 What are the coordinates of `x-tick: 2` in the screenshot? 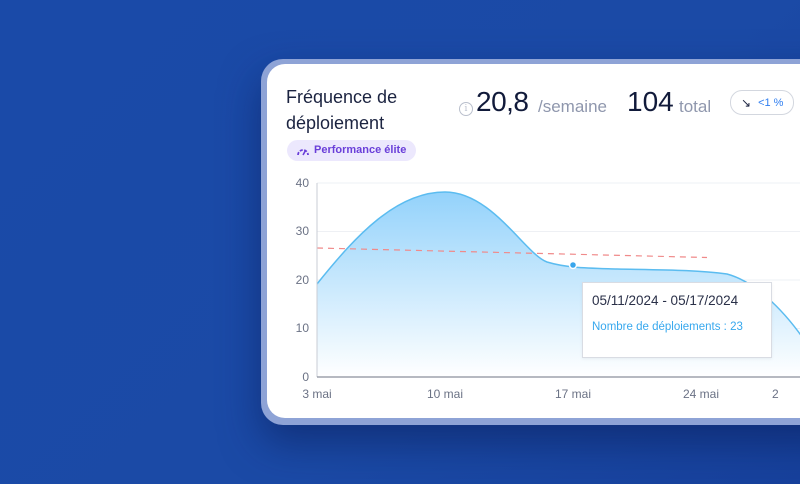 It's located at (775, 394).